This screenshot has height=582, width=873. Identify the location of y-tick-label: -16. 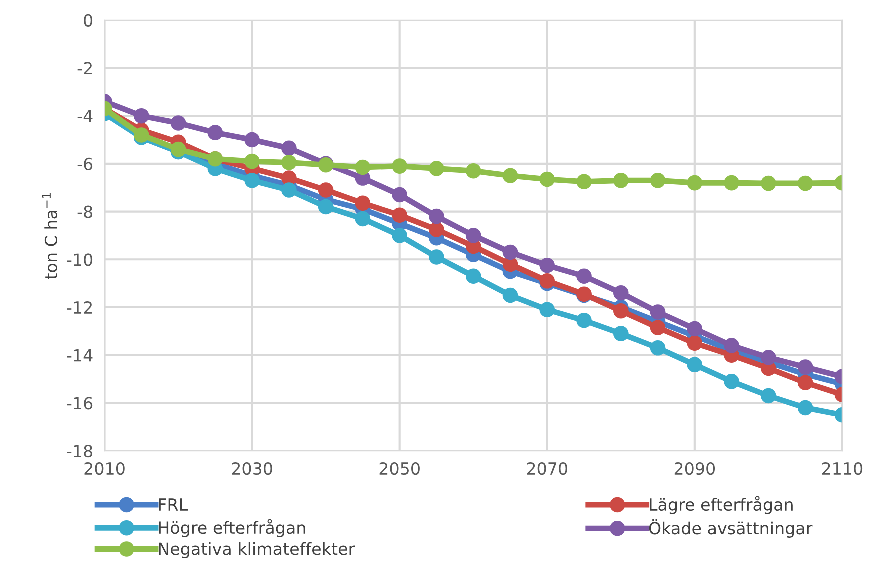
(80, 403).